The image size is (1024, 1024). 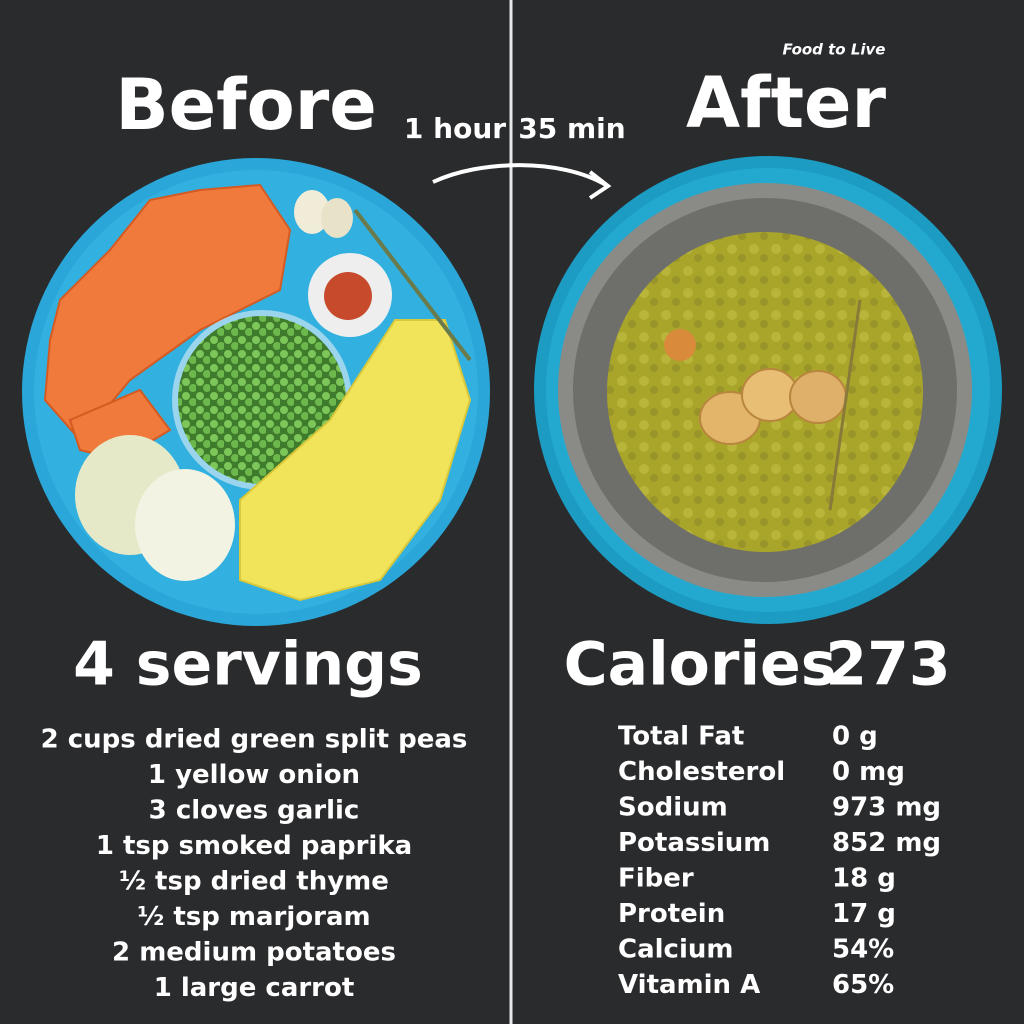 I want to click on nutrient-name: Calcium, so click(x=675, y=950).